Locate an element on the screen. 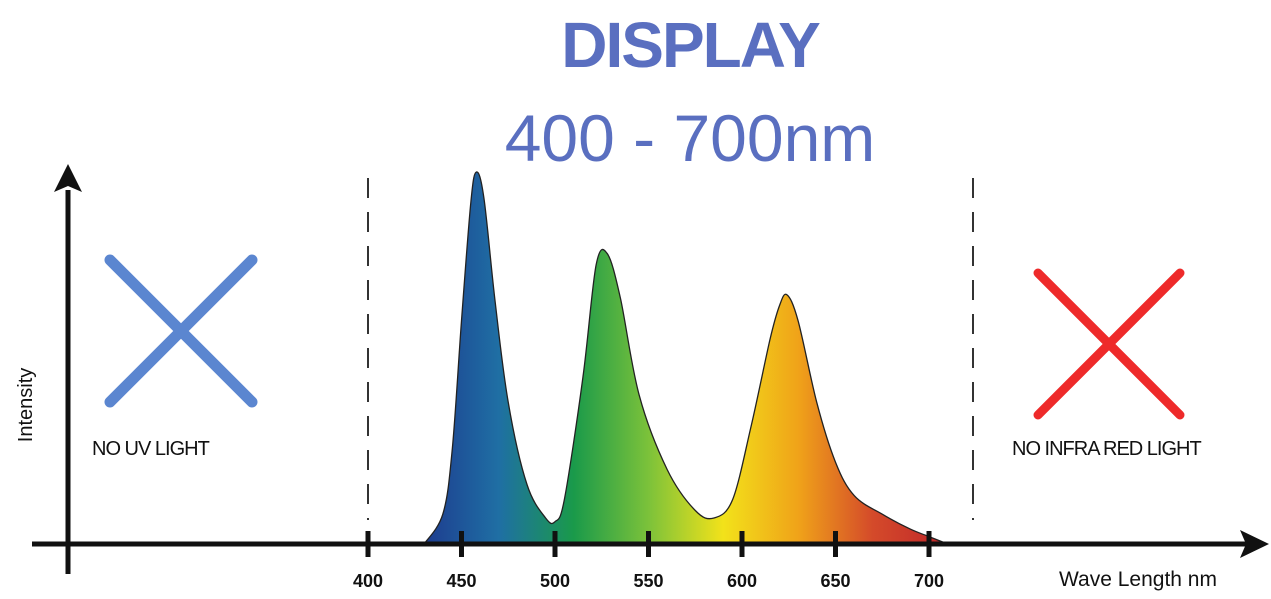 This screenshot has width=1271, height=599. no-ir-label: NO INFRA RED LIGHT is located at coordinates (1106, 449).